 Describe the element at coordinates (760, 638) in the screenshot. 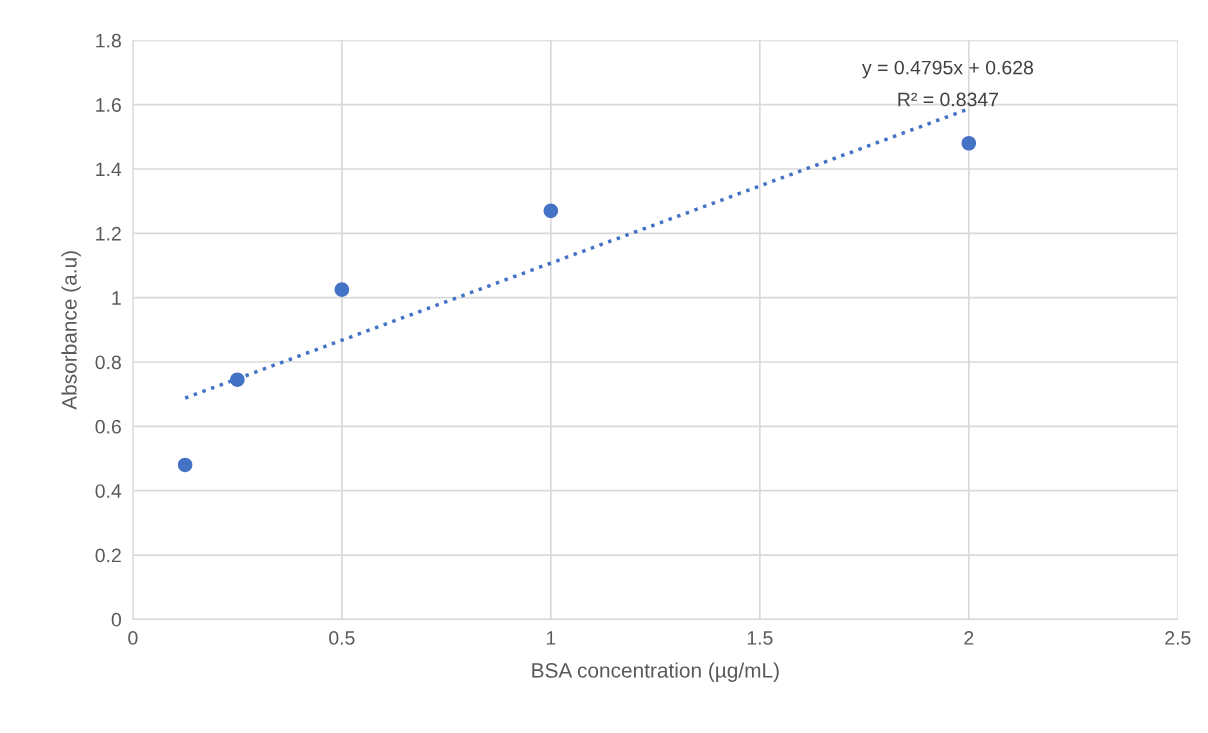

I see `x-tick-label: 1.5` at that location.